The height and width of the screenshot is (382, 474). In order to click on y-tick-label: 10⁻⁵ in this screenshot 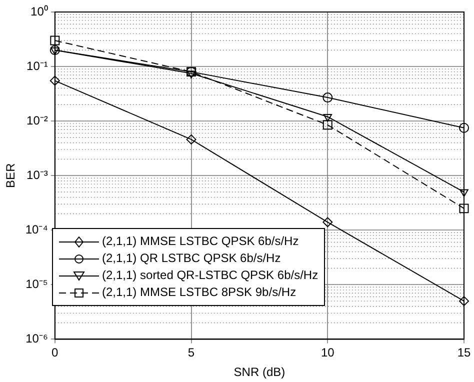, I will do `click(37, 283)`.